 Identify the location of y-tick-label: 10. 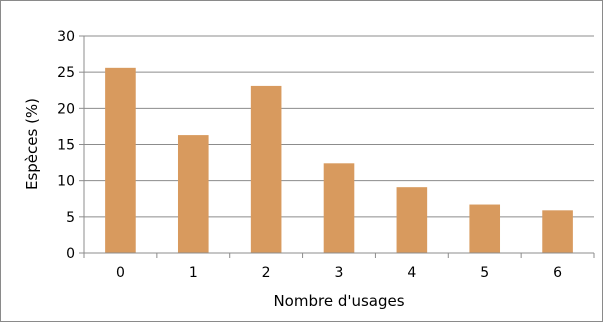
(66, 182).